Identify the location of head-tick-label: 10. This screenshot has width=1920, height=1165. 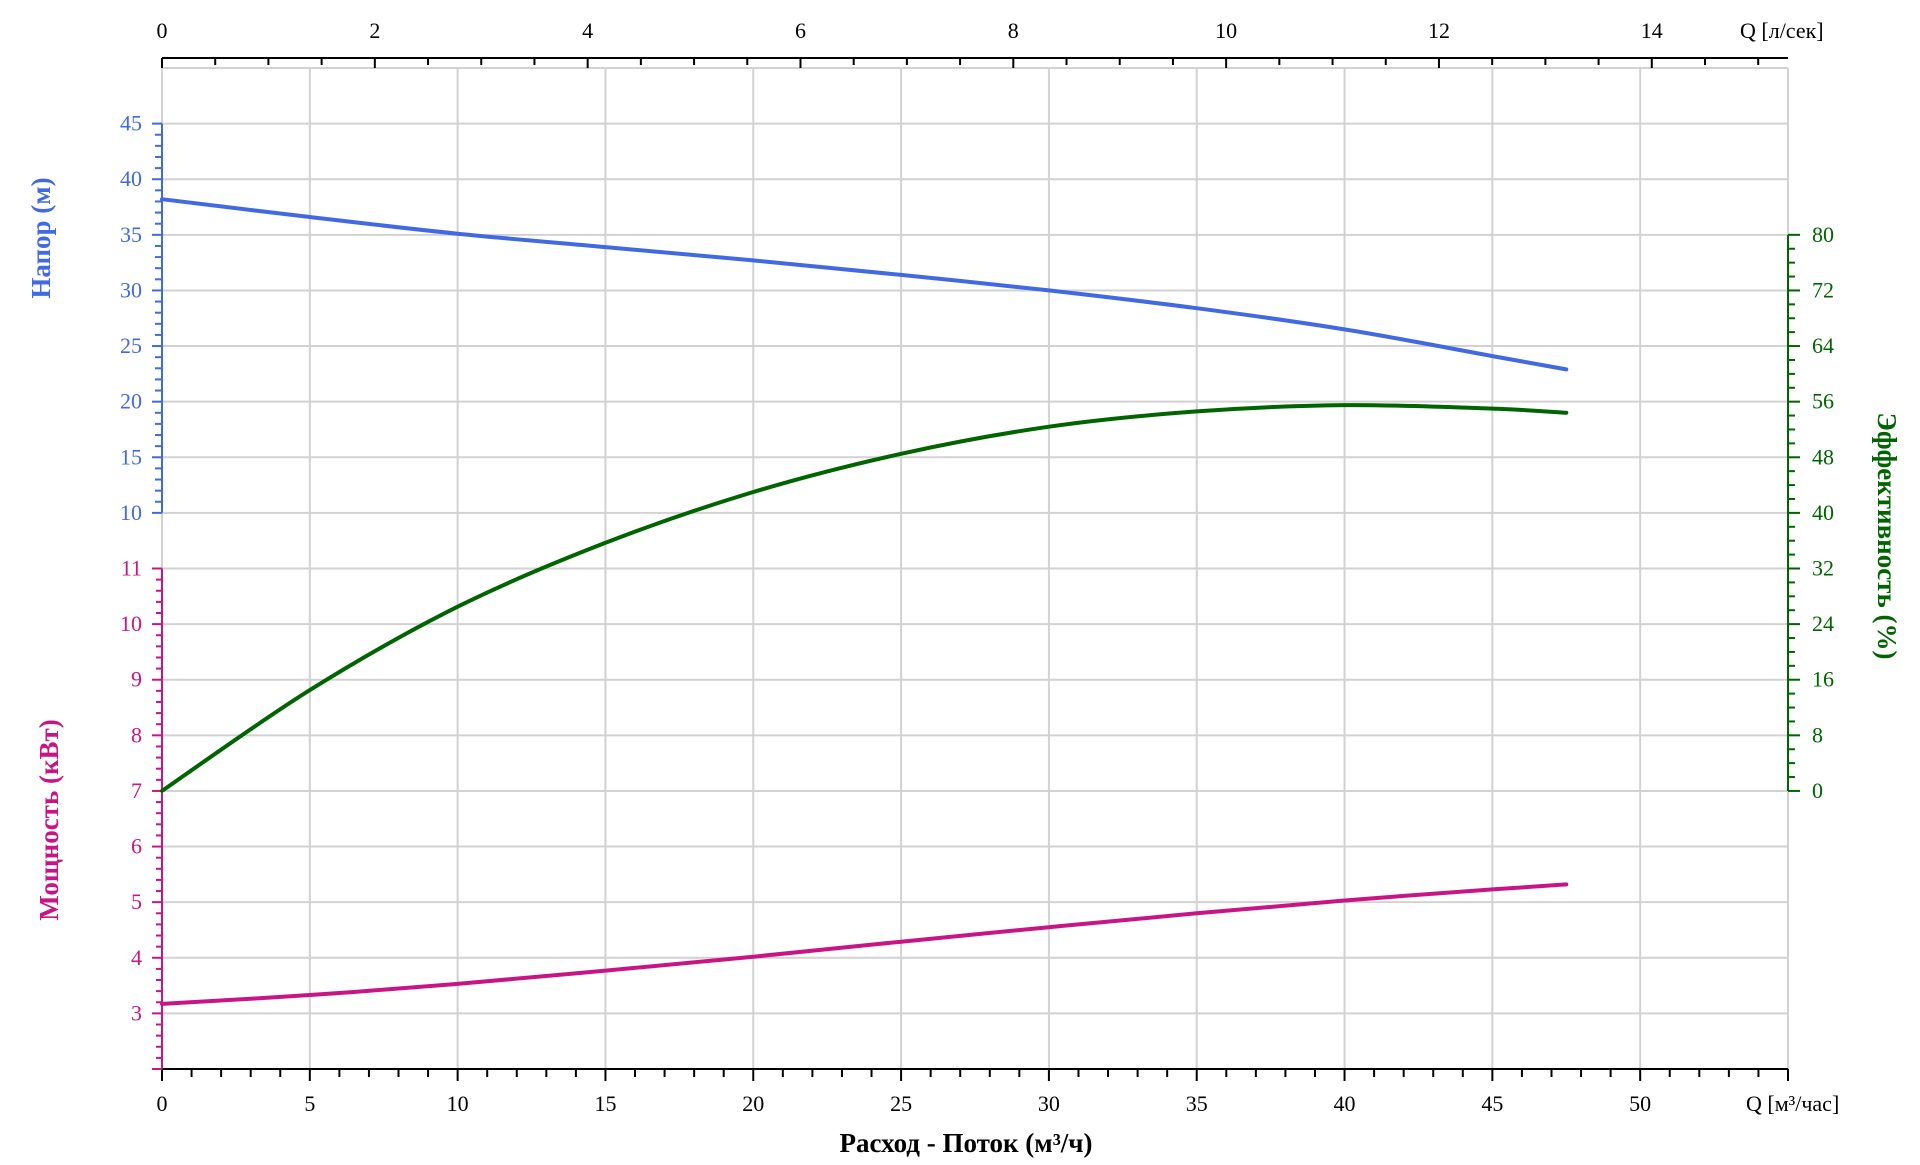
(131, 512).